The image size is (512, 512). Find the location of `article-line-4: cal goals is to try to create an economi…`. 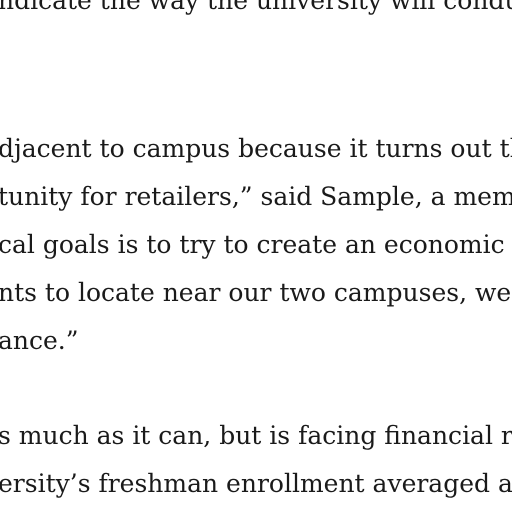

article-line-4: cal goals is to try to create an economi… is located at coordinates (256, 244).